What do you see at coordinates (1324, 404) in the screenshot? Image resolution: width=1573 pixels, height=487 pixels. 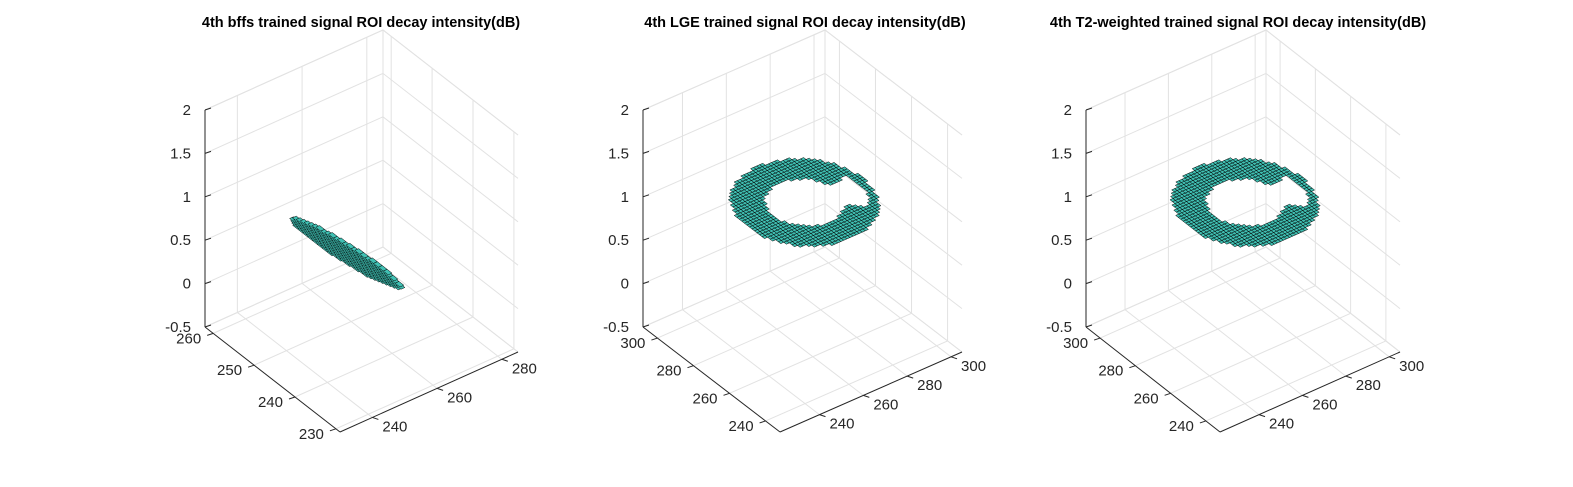 I see `x-tick-label: 260` at bounding box center [1324, 404].